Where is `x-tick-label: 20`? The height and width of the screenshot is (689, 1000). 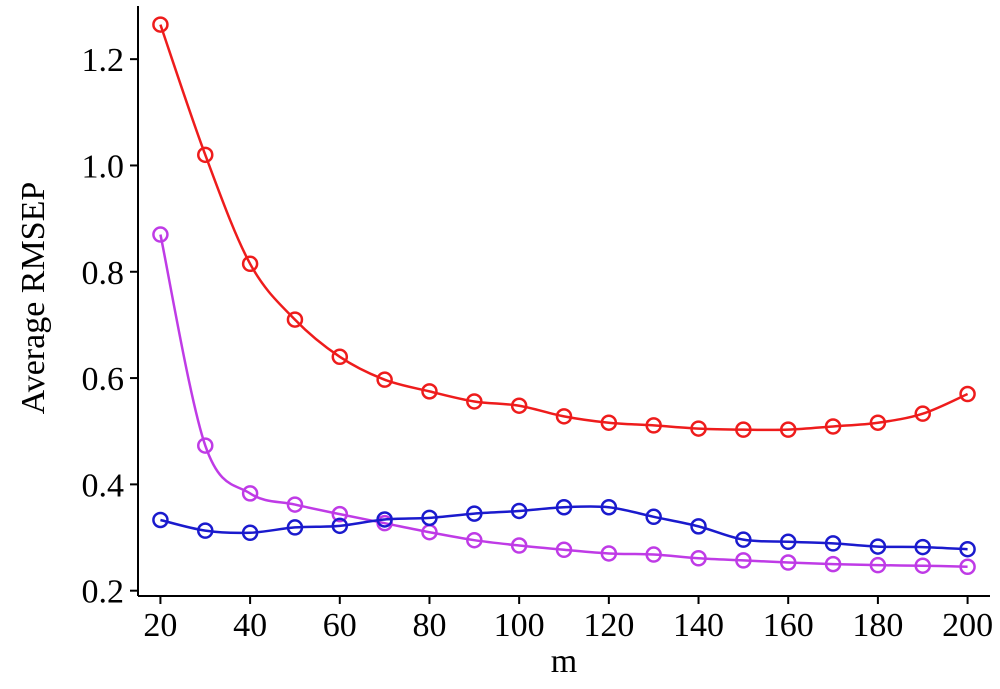
x-tick-label: 20 is located at coordinates (160, 625).